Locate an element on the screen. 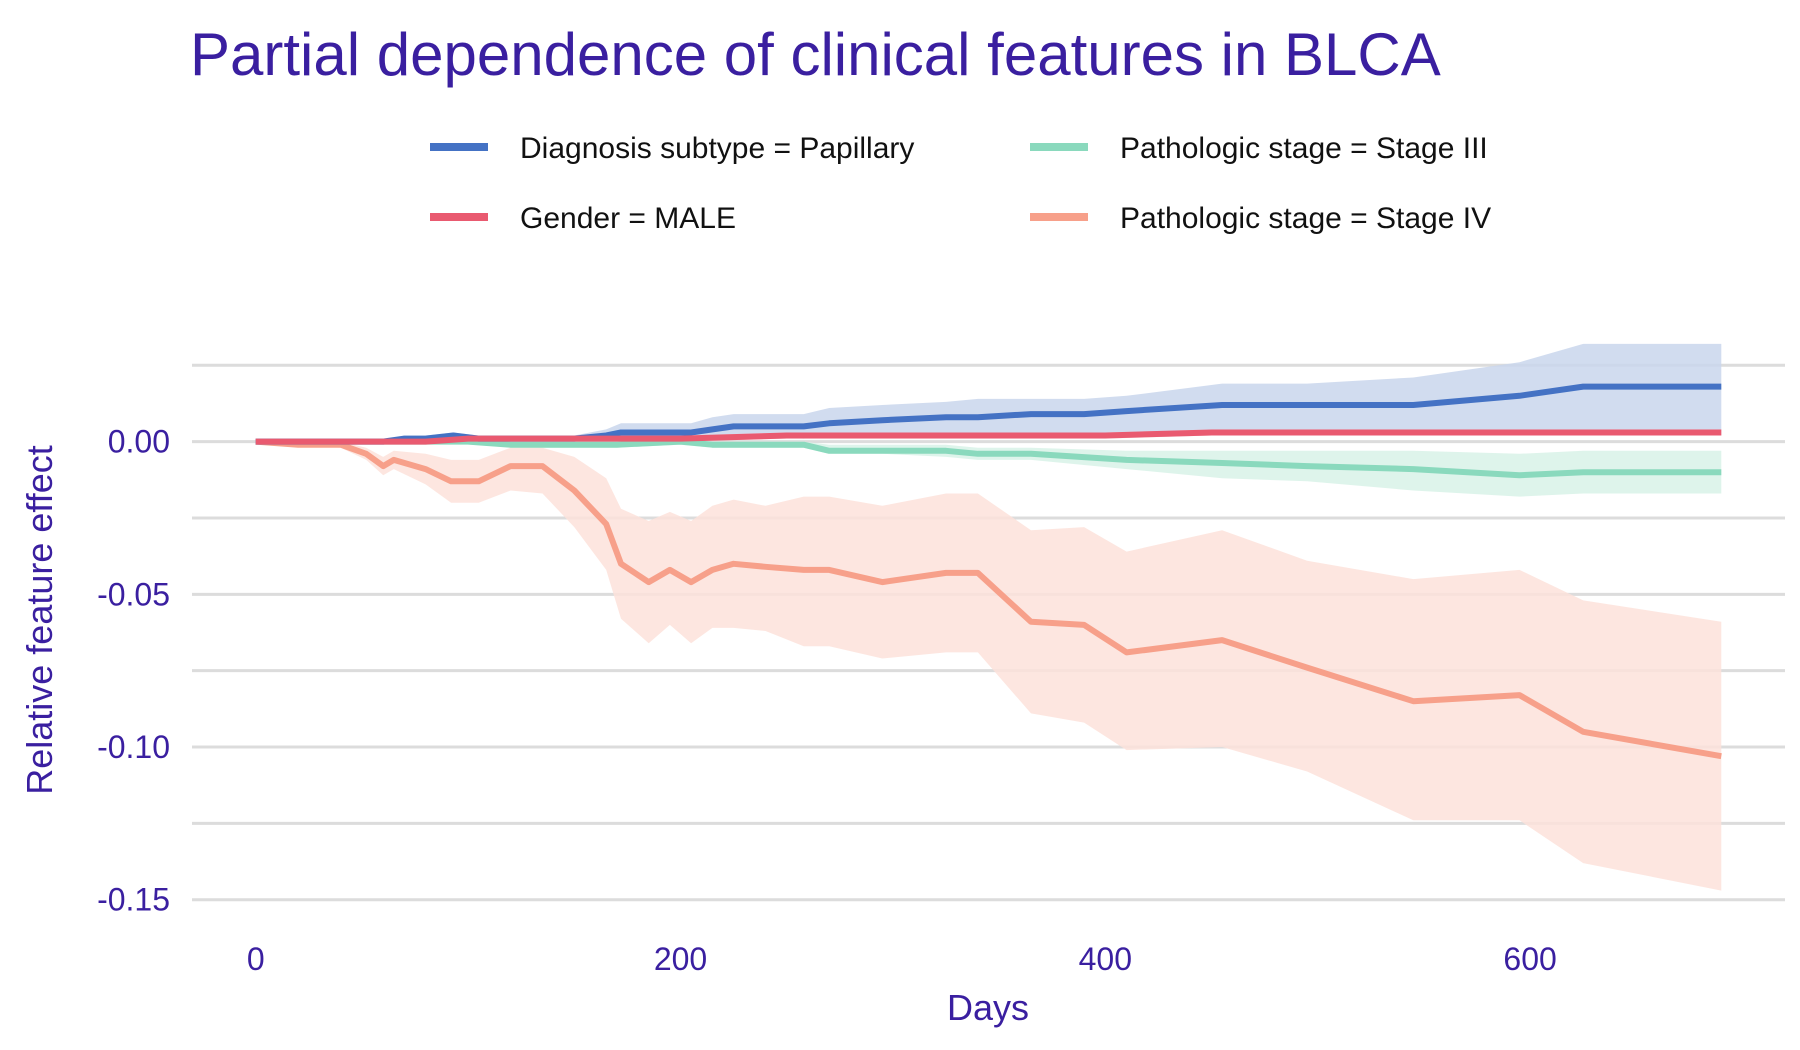 The height and width of the screenshot is (1050, 1800). legend-item: Diagnosis subtype = Papillary is located at coordinates (672, 148).